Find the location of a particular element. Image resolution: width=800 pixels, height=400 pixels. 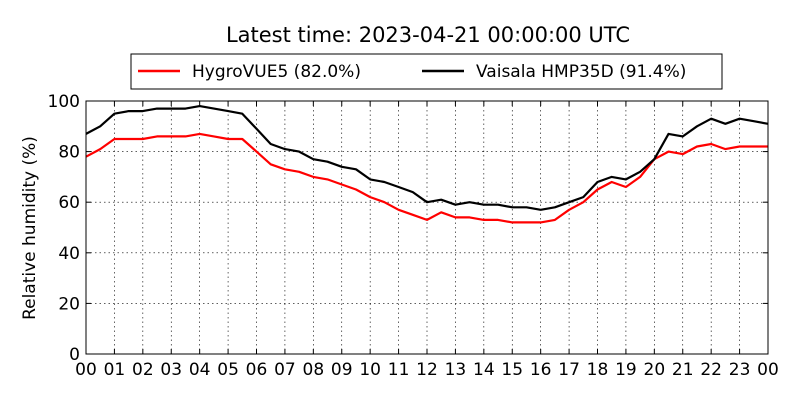

x-tick-label: 18 is located at coordinates (598, 370).